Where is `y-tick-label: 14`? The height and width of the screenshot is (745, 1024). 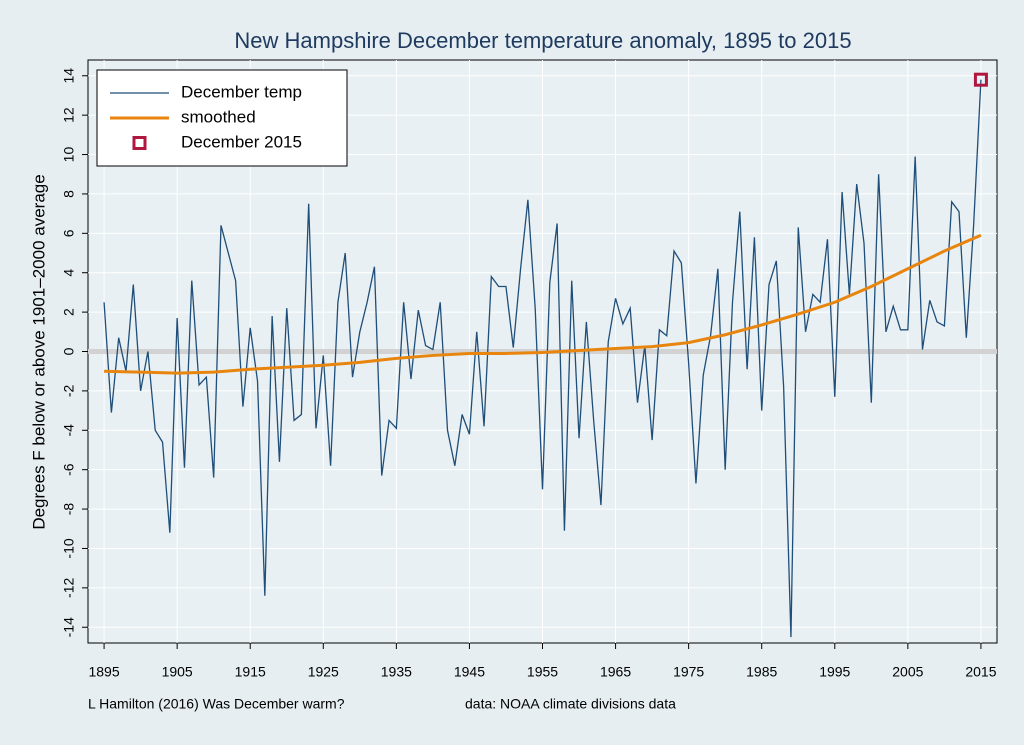
y-tick-label: 14 is located at coordinates (69, 76).